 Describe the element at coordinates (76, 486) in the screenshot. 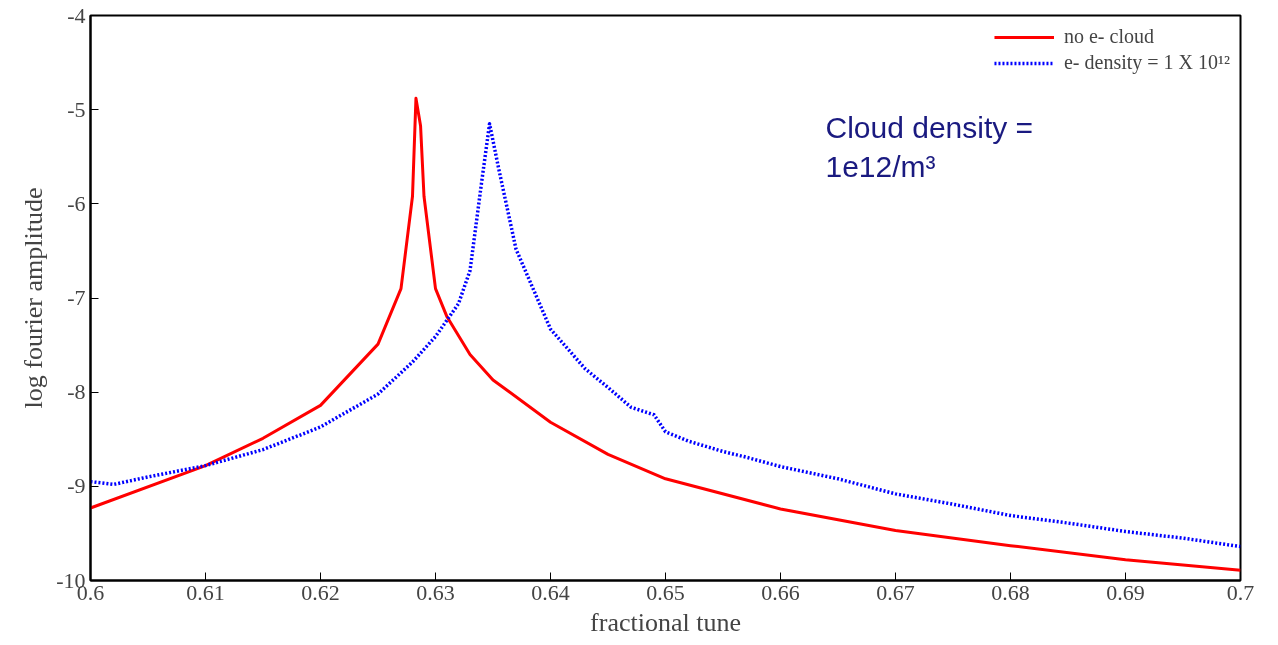

I see `y-tick-label: -9` at that location.